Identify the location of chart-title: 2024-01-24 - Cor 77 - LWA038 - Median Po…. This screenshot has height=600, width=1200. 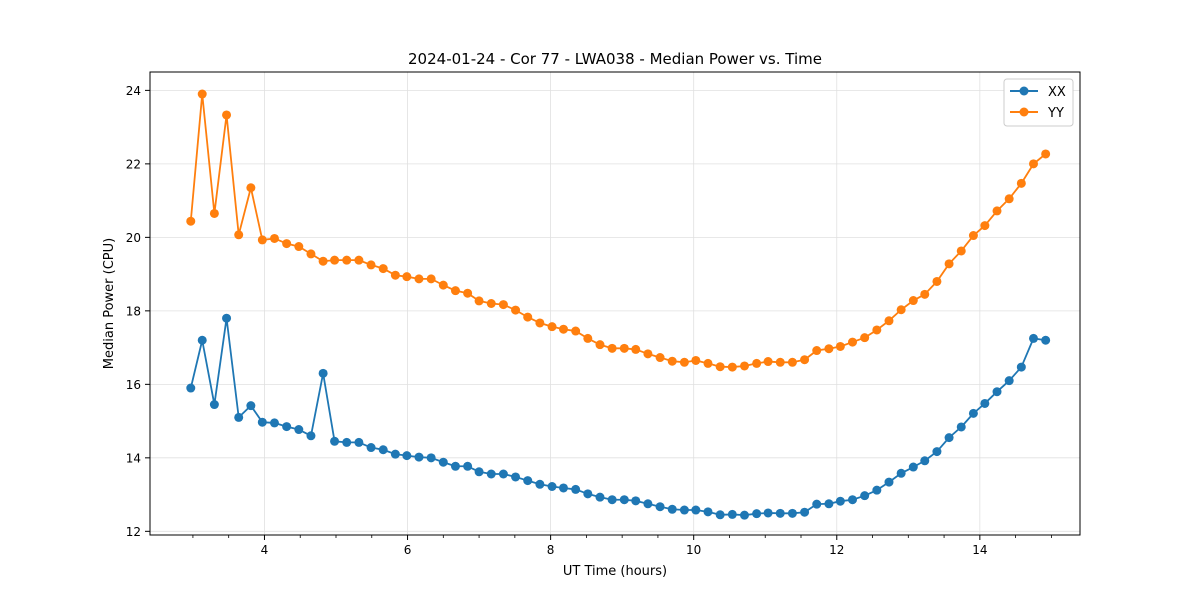
(615, 59).